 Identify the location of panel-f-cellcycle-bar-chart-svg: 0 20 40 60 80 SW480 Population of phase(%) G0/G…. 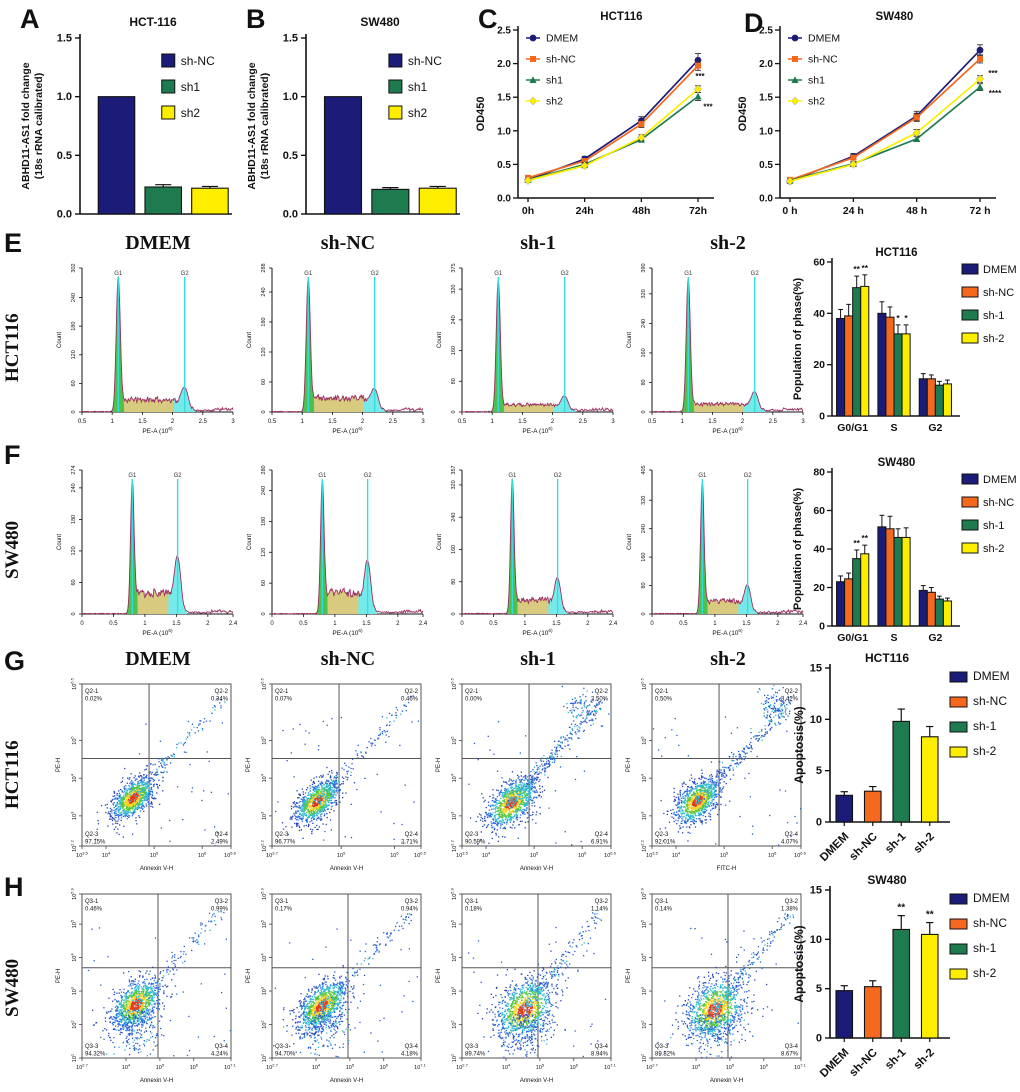
(904, 550).